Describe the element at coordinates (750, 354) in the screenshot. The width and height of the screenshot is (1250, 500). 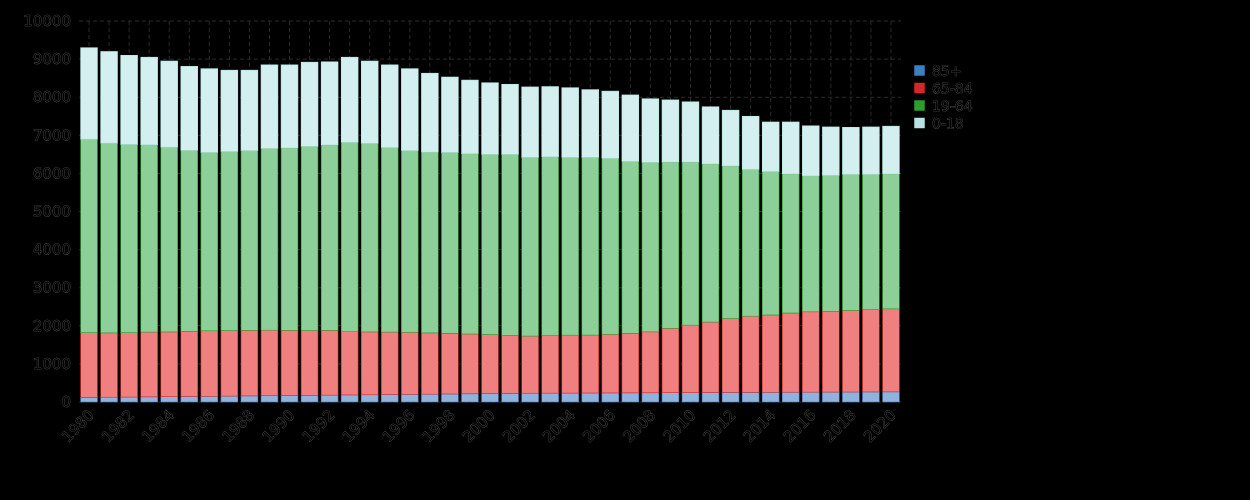
I see `bar-65-84-2013` at that location.